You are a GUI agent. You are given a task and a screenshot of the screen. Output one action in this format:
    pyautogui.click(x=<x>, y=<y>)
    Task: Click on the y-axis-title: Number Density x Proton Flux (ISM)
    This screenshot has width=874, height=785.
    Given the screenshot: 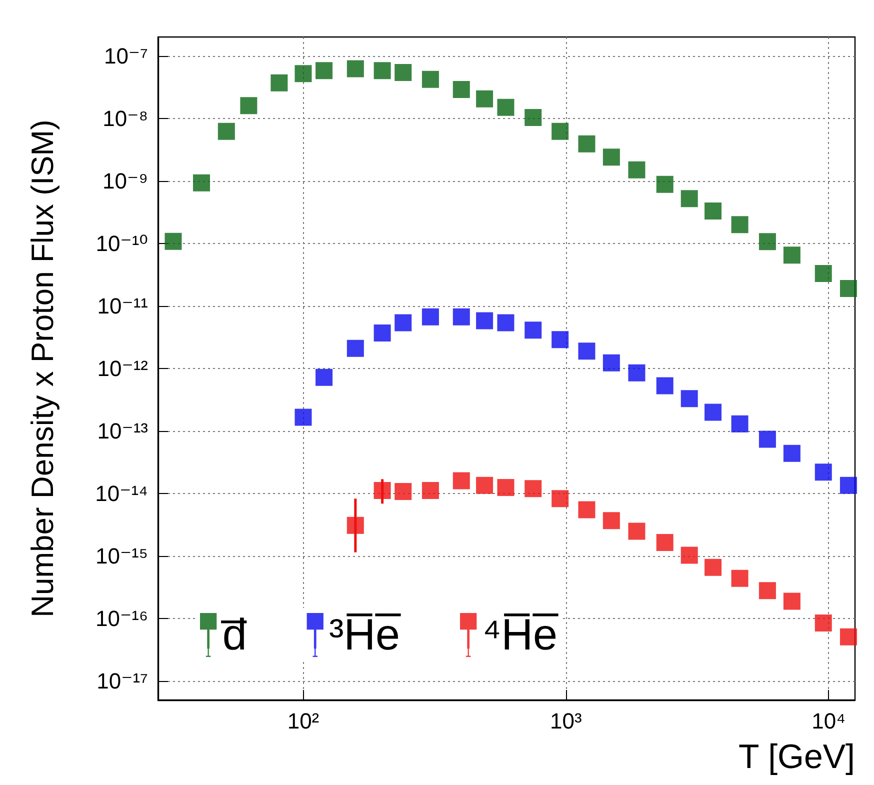 What is the action you would take?
    pyautogui.click(x=42, y=369)
    